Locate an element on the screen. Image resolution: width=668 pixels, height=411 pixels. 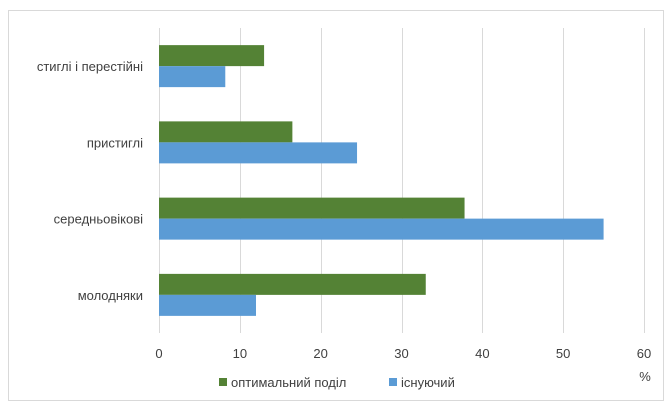
category-label: стиглі і перестійні is located at coordinates (90, 66).